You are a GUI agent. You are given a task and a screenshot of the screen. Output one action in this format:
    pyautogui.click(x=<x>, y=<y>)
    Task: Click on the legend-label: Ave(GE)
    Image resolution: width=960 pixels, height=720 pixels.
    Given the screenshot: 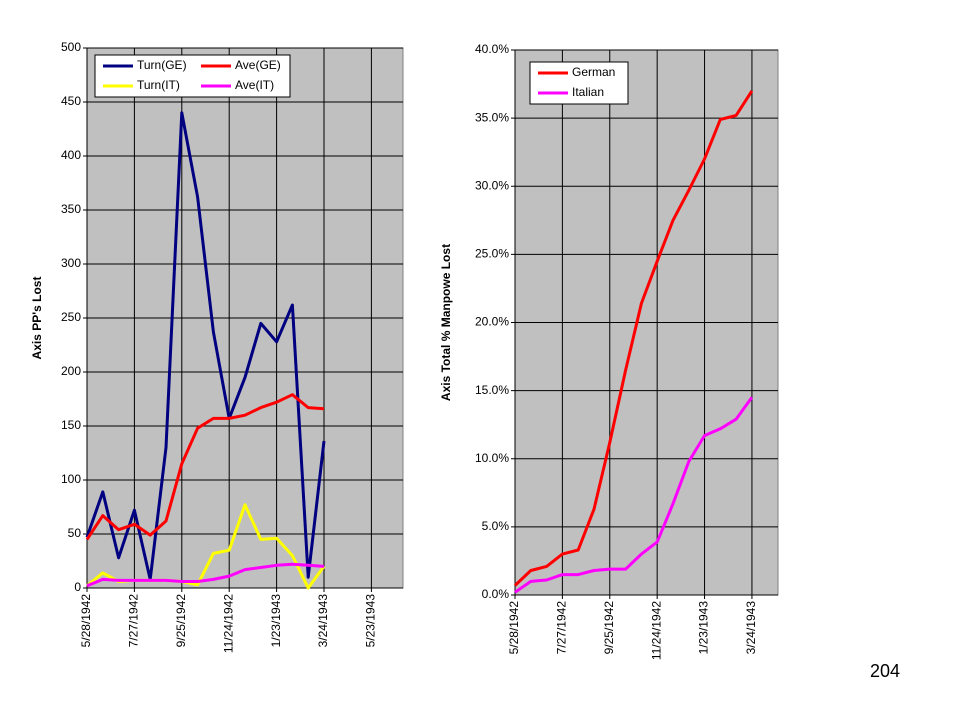 What is the action you would take?
    pyautogui.click(x=258, y=65)
    